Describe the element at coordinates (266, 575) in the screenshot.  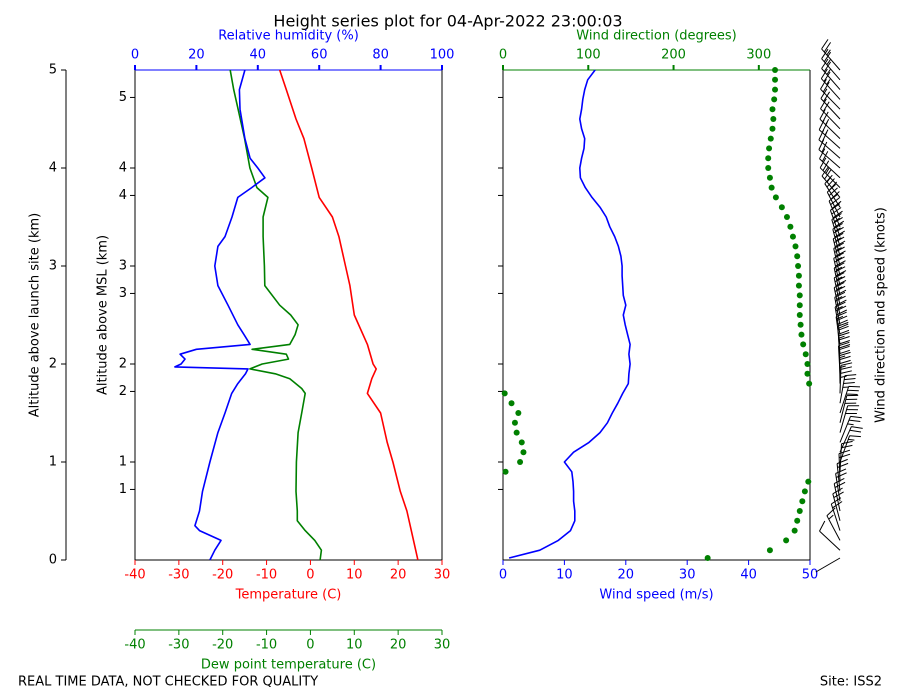
I see `x-tick-label: -10` at that location.